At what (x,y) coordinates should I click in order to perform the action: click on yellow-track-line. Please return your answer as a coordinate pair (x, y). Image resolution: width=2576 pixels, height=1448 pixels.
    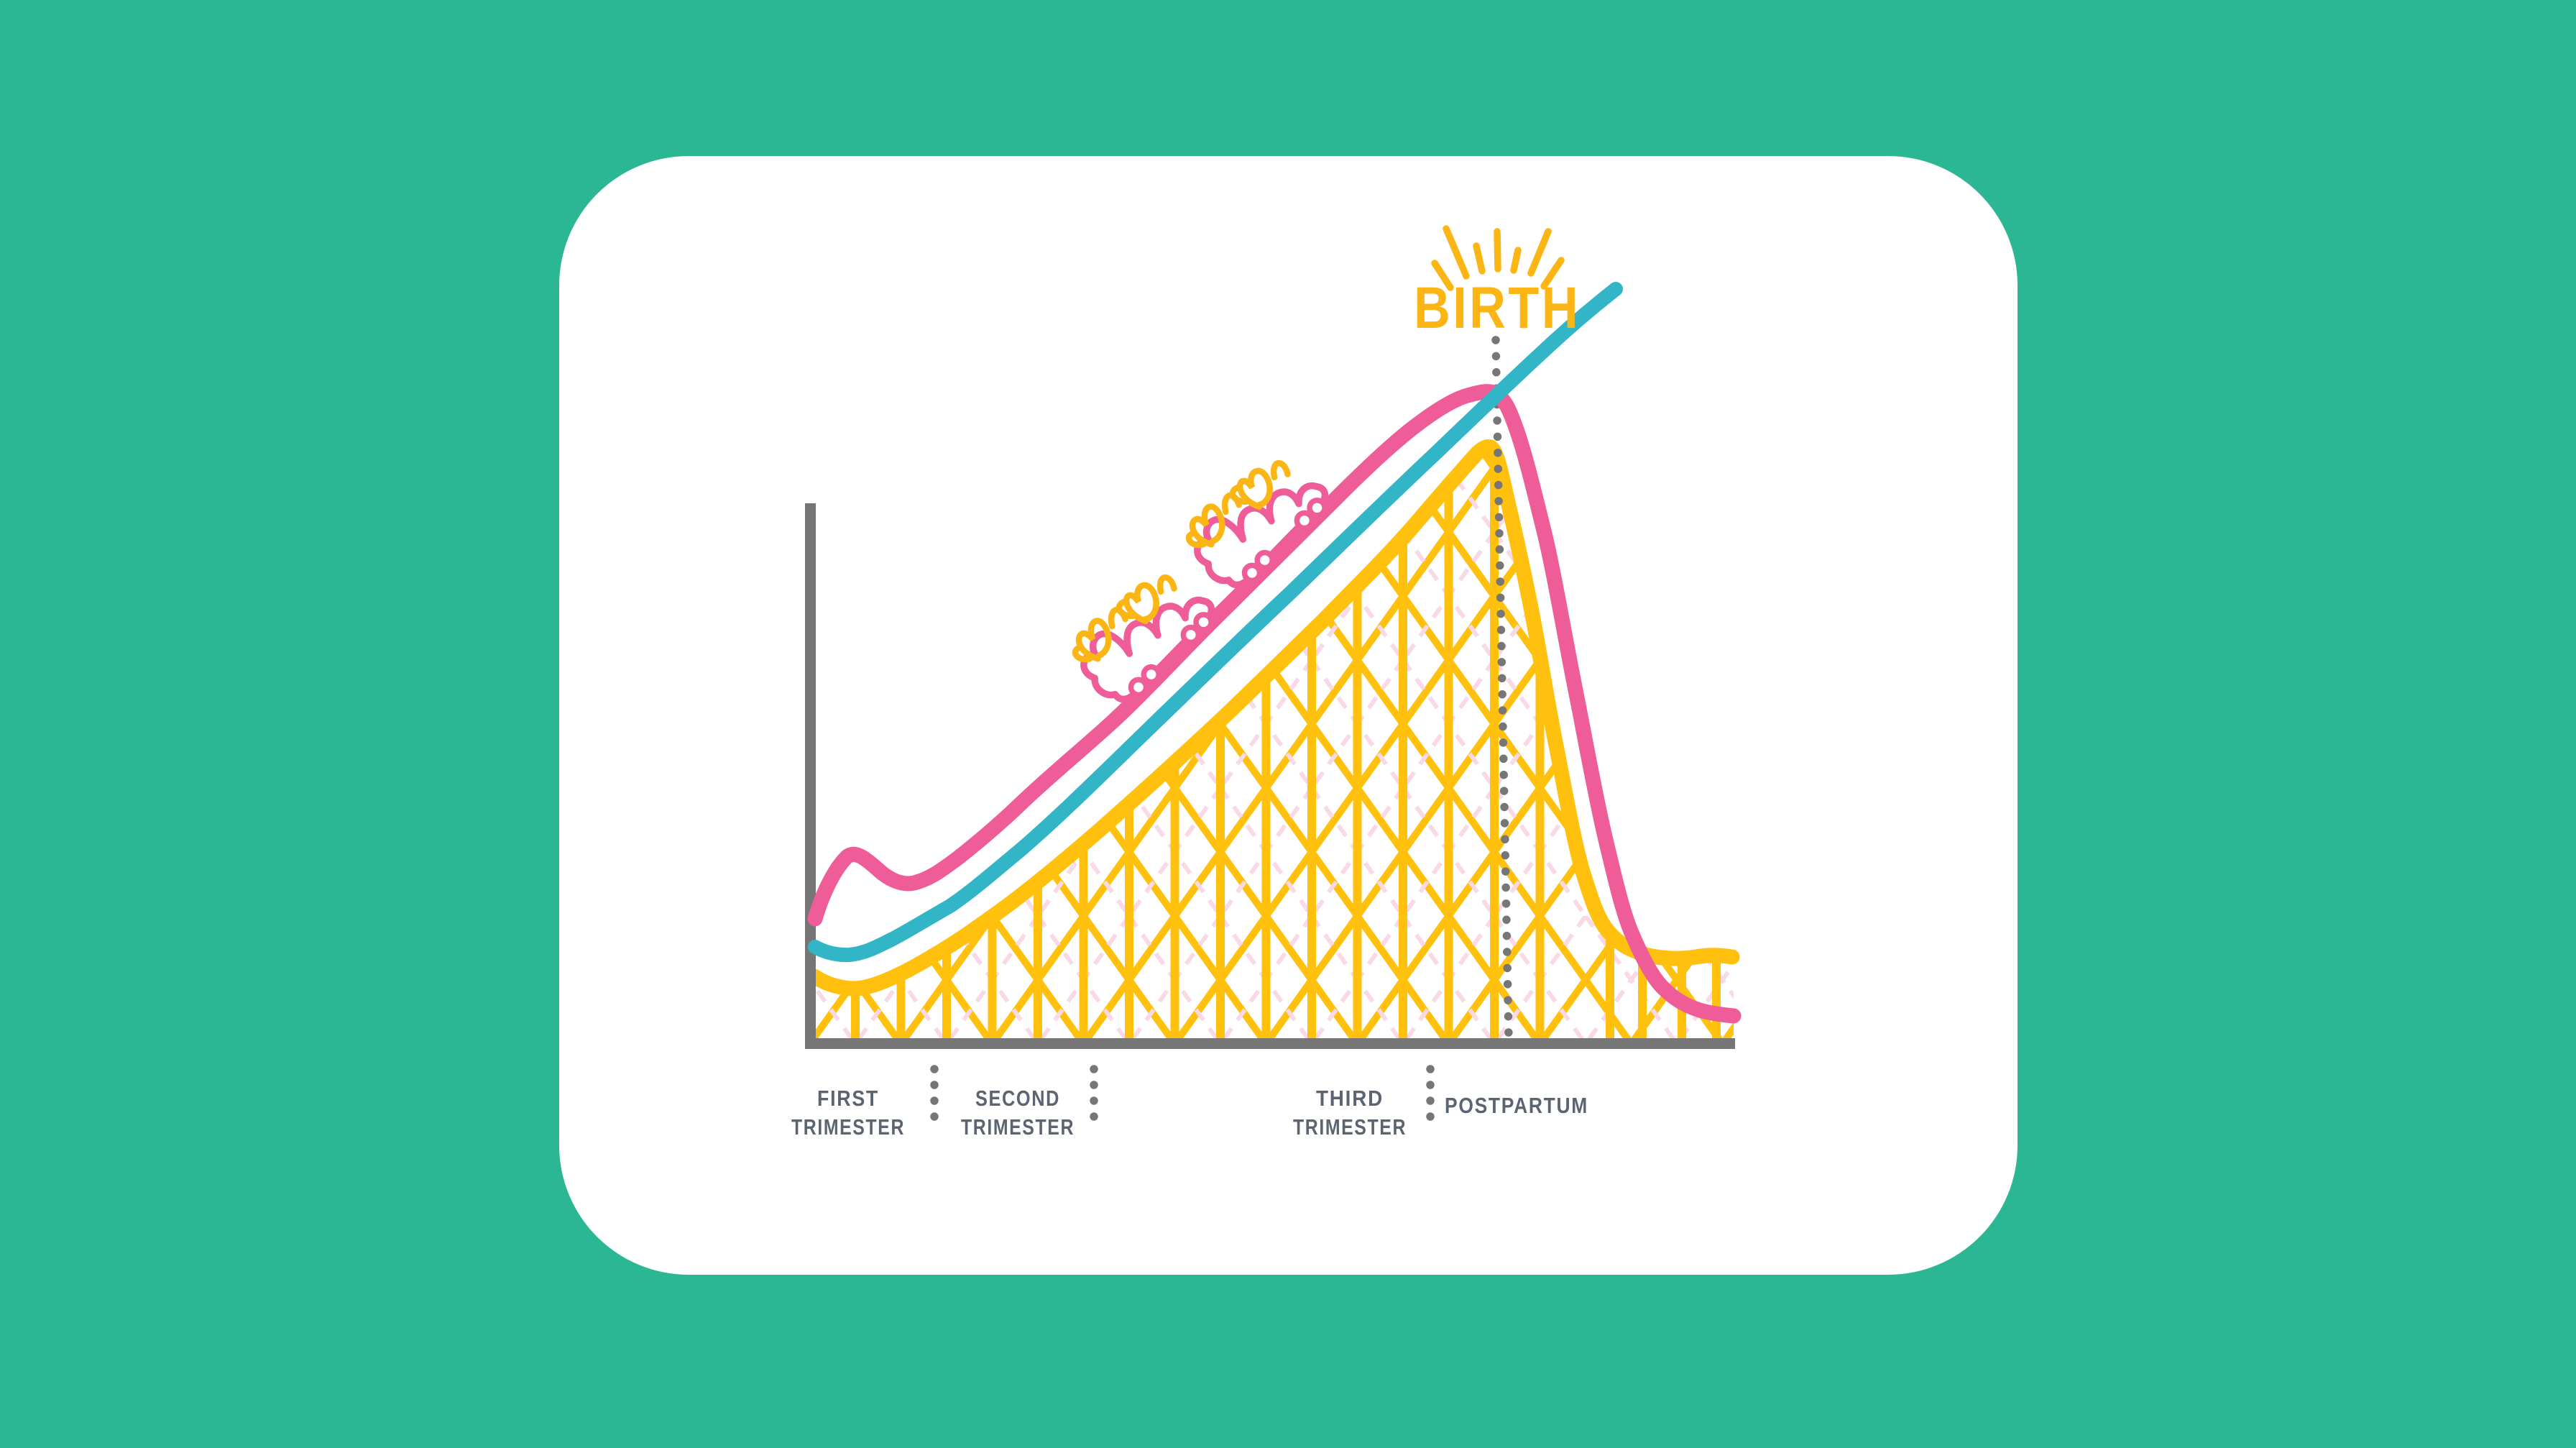
    Looking at the image, I should click on (1273, 717).